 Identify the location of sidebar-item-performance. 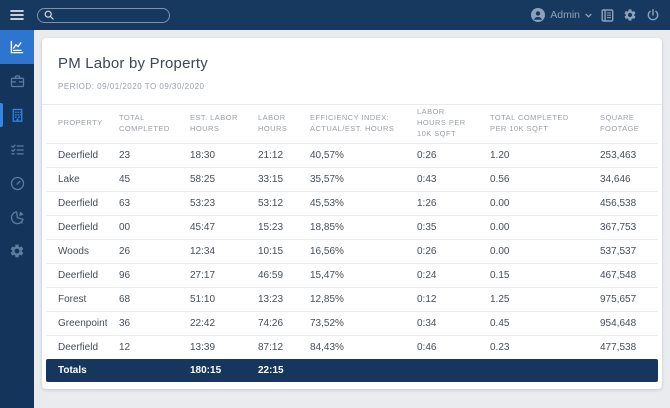
(17, 183).